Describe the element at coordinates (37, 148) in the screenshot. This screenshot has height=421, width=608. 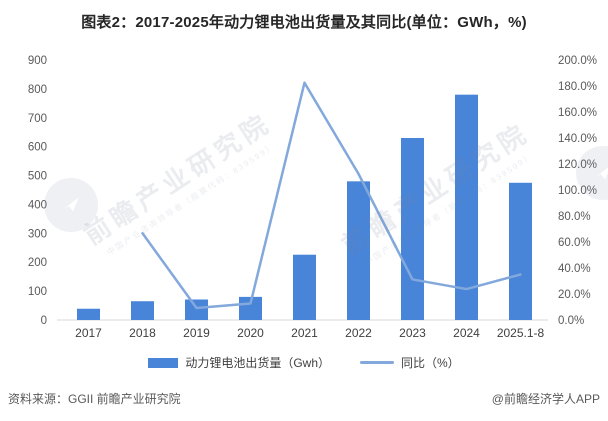
I see `left-axis-tick: 600` at that location.